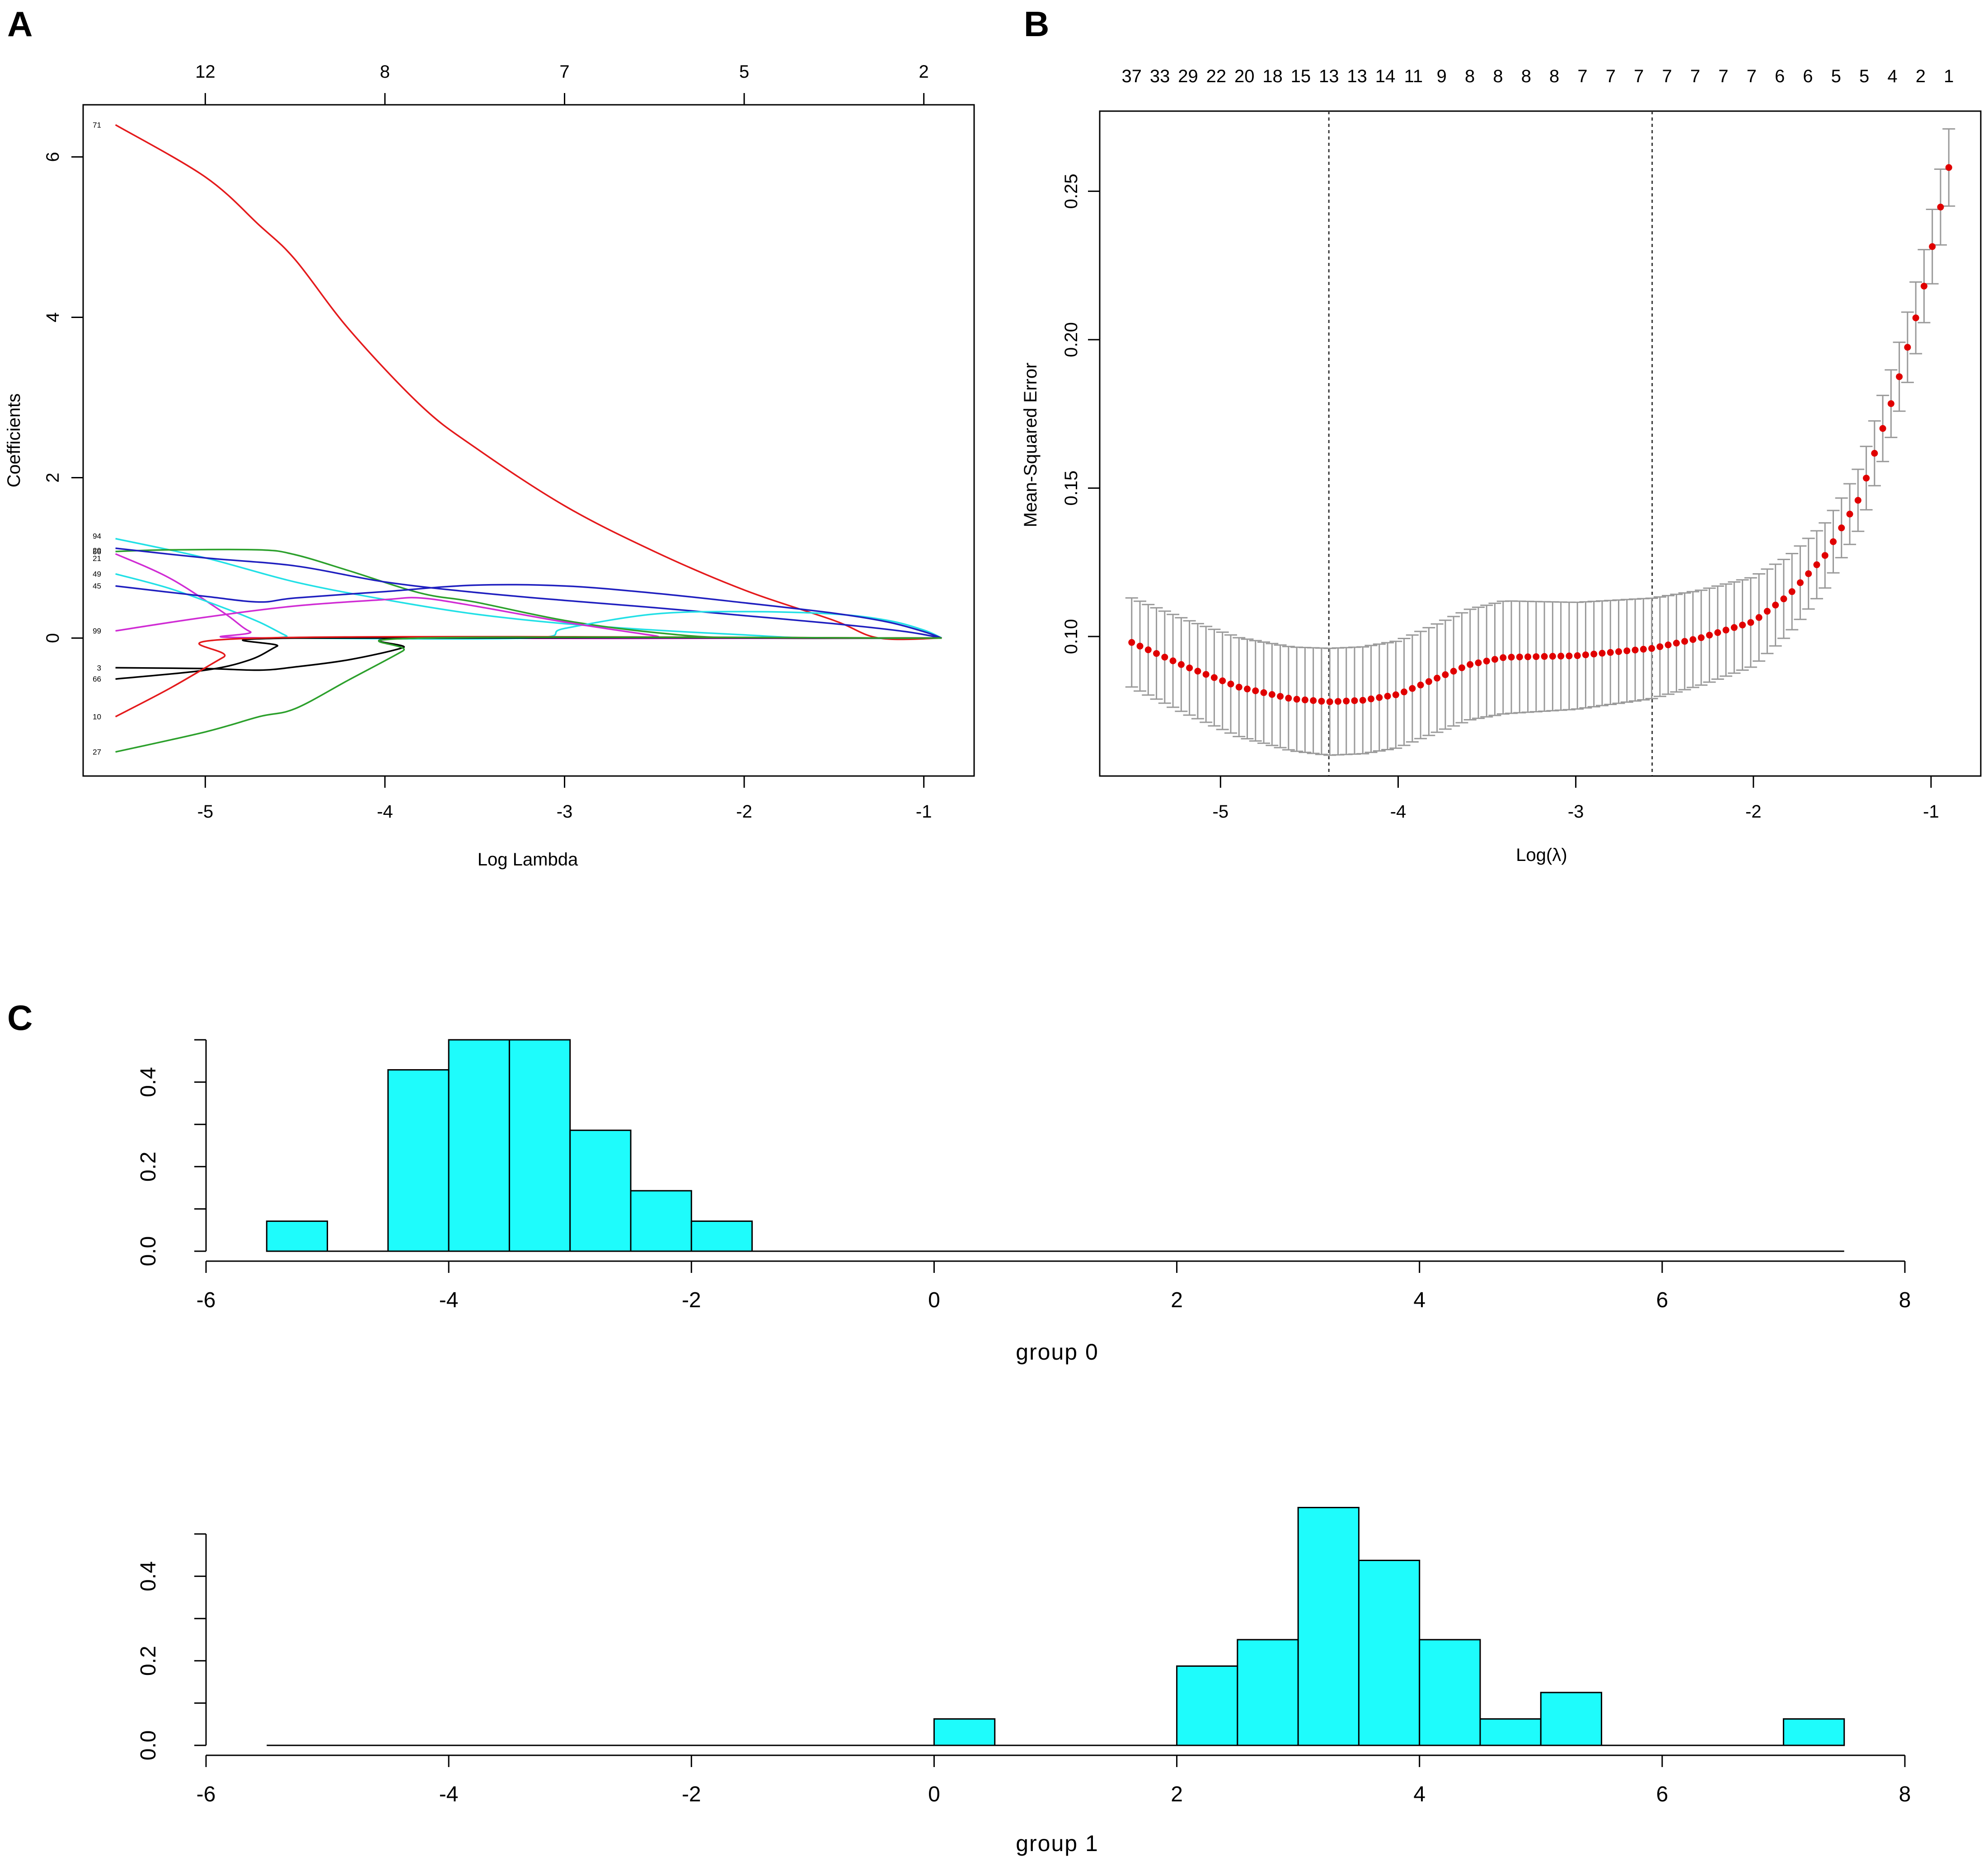 The height and width of the screenshot is (1861, 1988). I want to click on group1-axes: -6 -4 -2 0 2 4 6 8 0.0 0.2 0.4, so click(1023, 1669).